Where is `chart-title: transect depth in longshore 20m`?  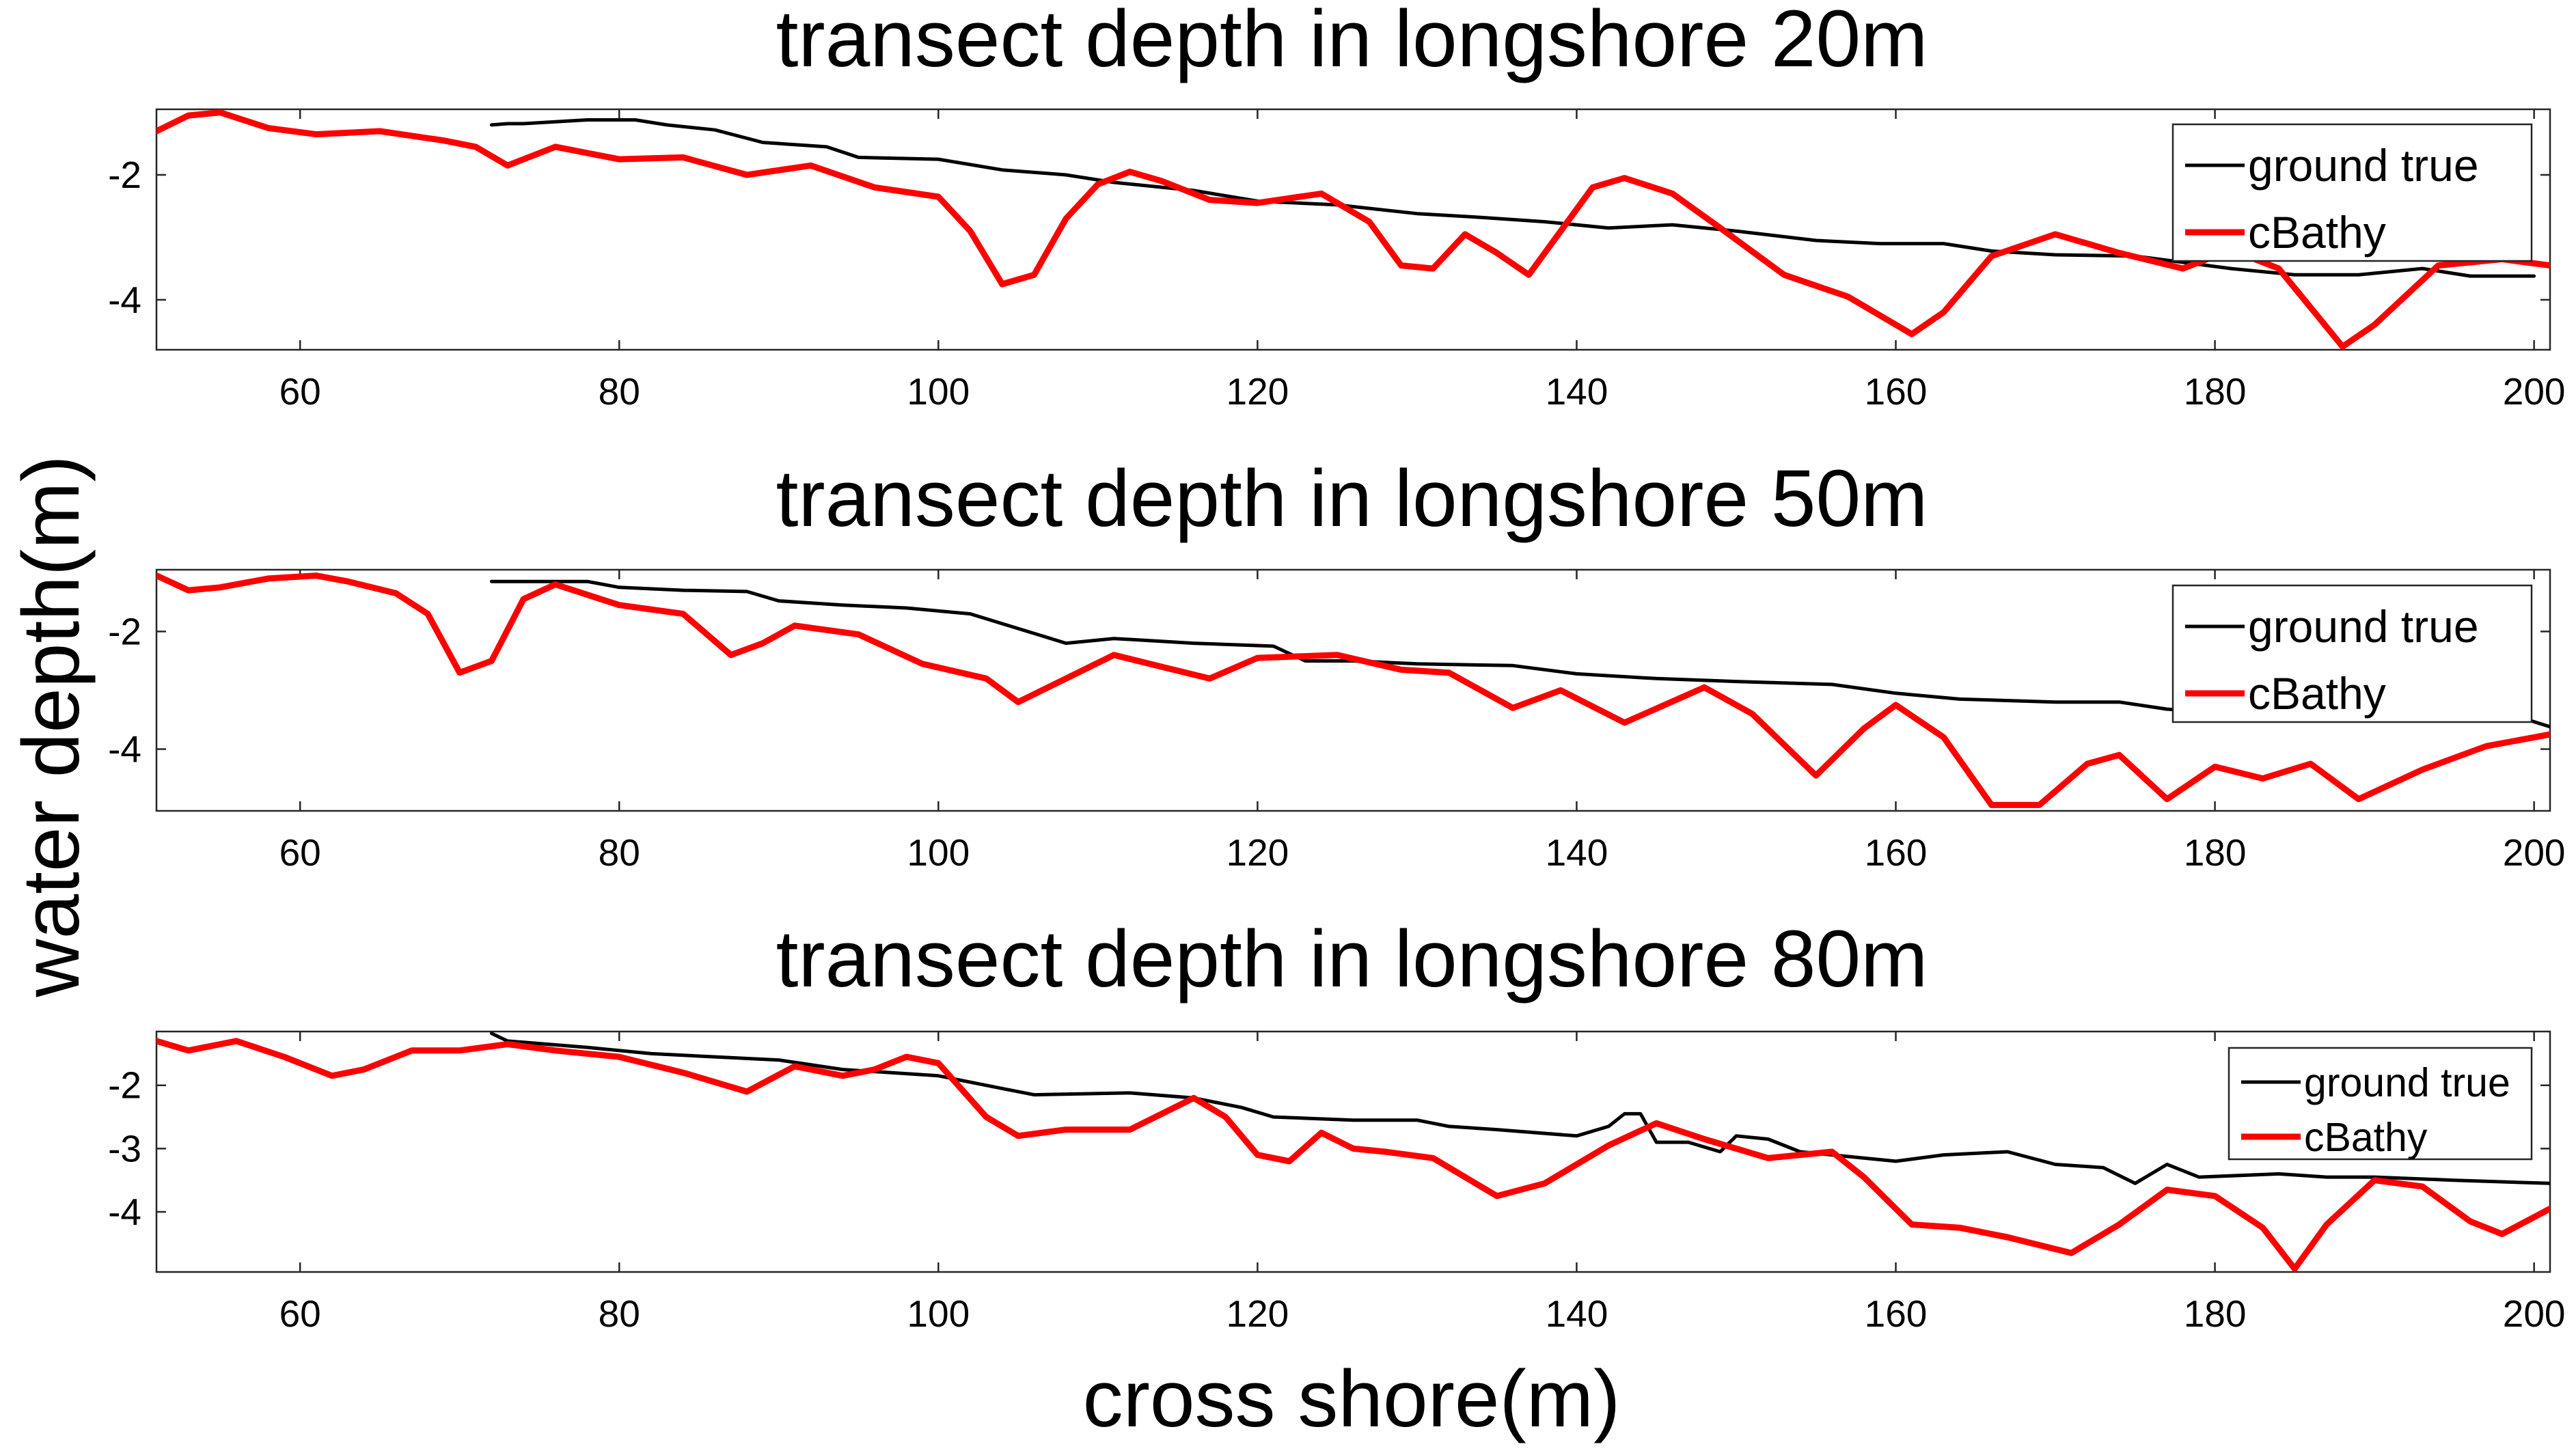
chart-title: transect depth in longshore 20m is located at coordinates (1352, 42).